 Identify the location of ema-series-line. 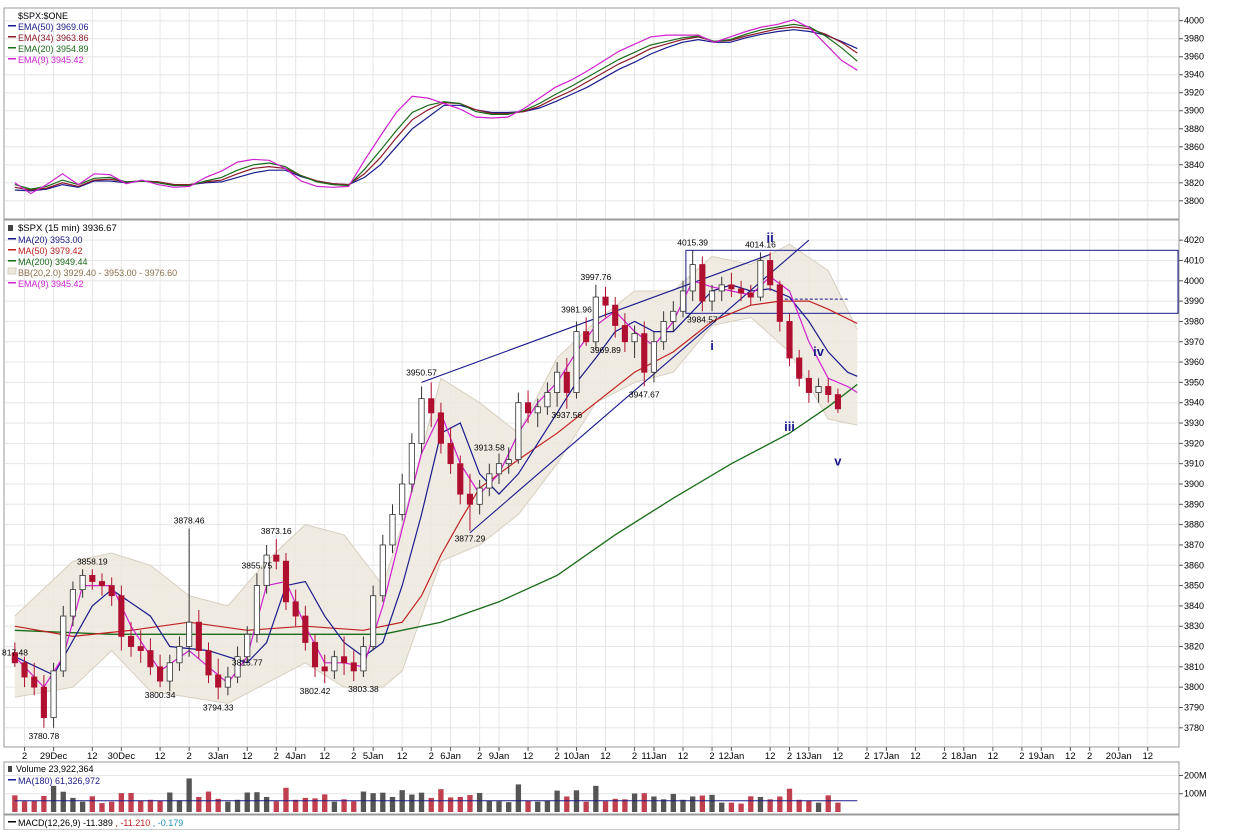
(436, 107).